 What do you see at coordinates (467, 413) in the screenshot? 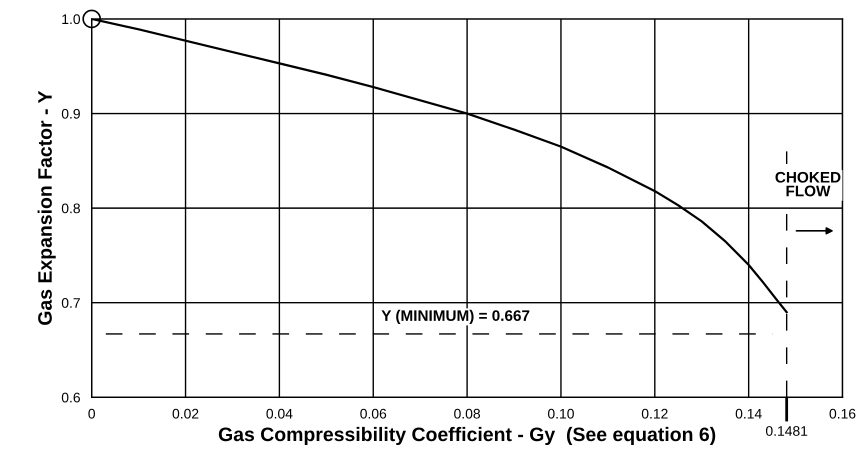
I see `x-tick-label: 0.08` at bounding box center [467, 413].